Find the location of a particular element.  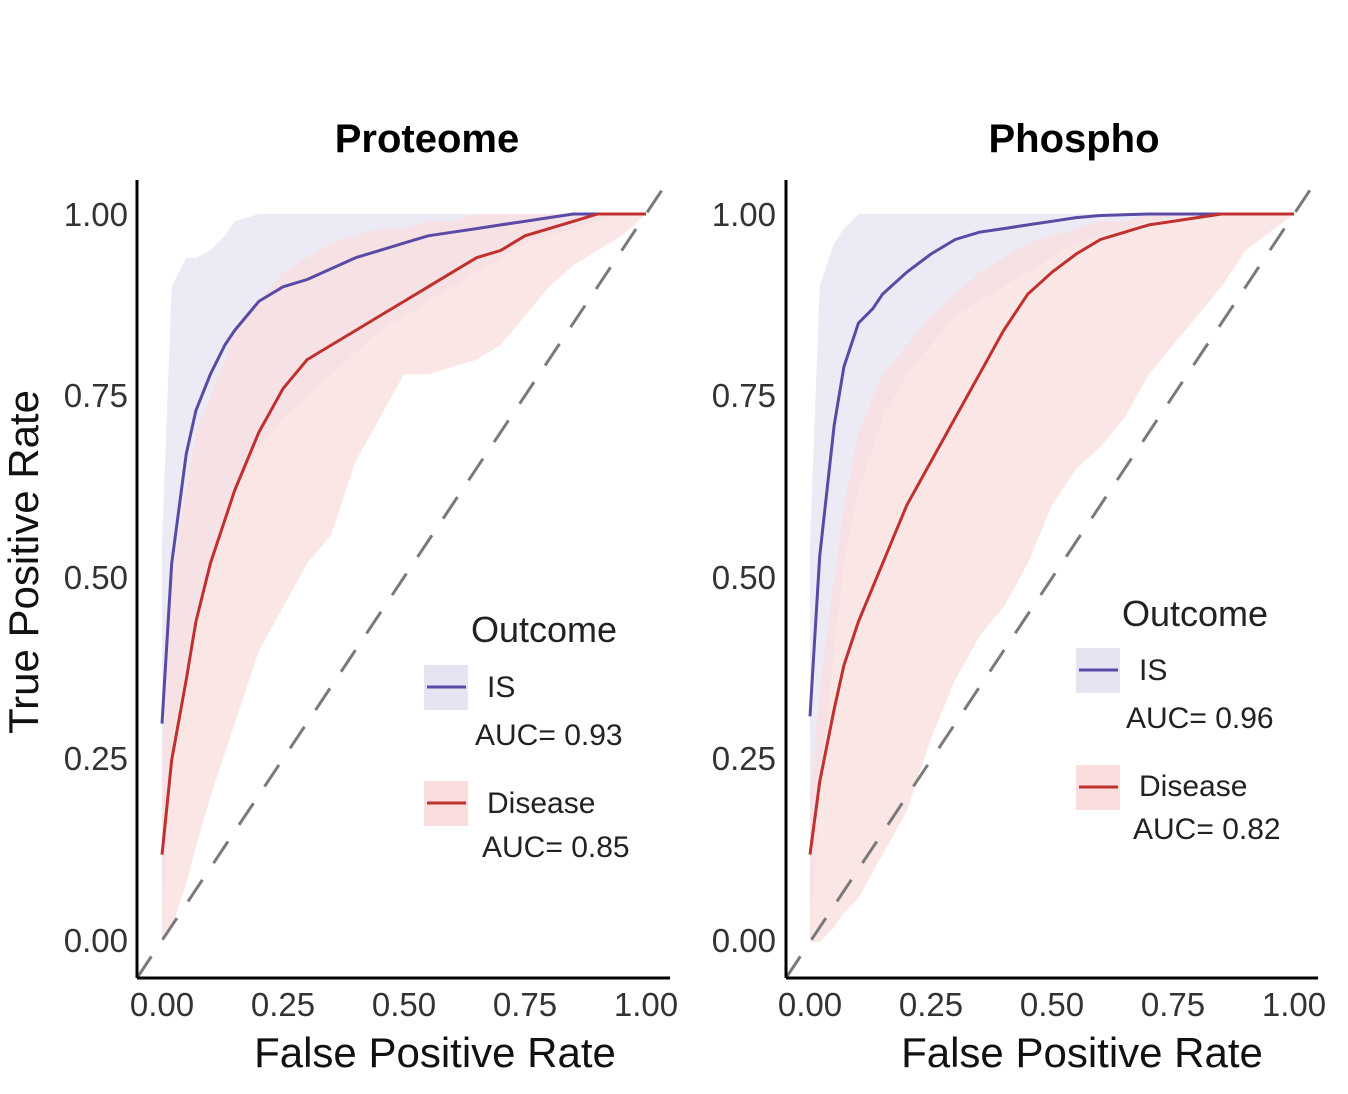

phospho-x-tick-label: 0.00 is located at coordinates (810, 1004).